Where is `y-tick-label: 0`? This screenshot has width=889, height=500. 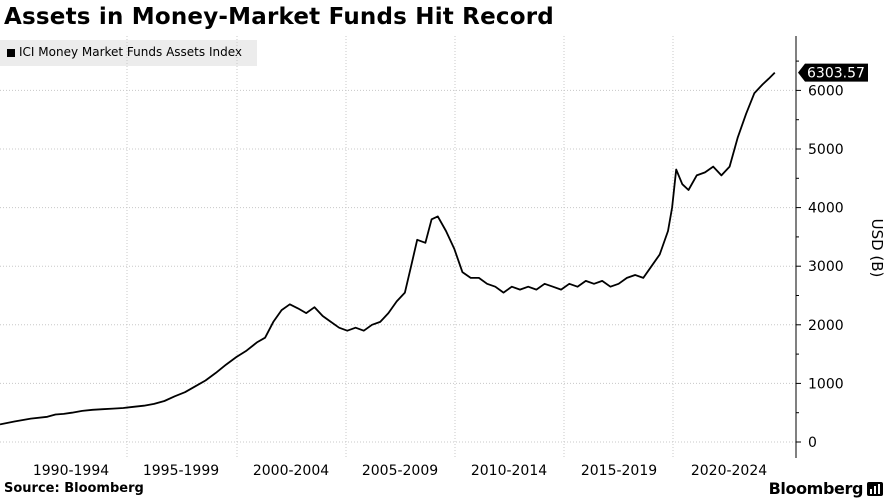
y-tick-label: 0 is located at coordinates (812, 443).